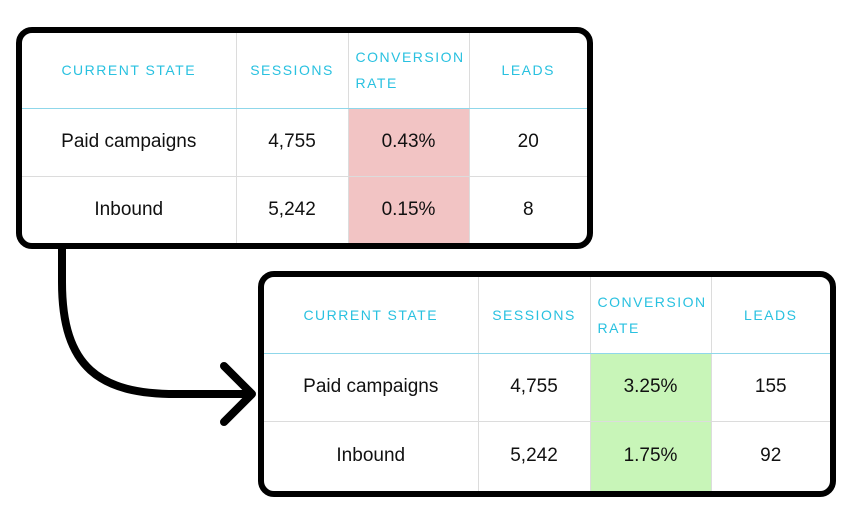  I want to click on table-row: Inbound 5,242 0.15% 8, so click(304, 209).